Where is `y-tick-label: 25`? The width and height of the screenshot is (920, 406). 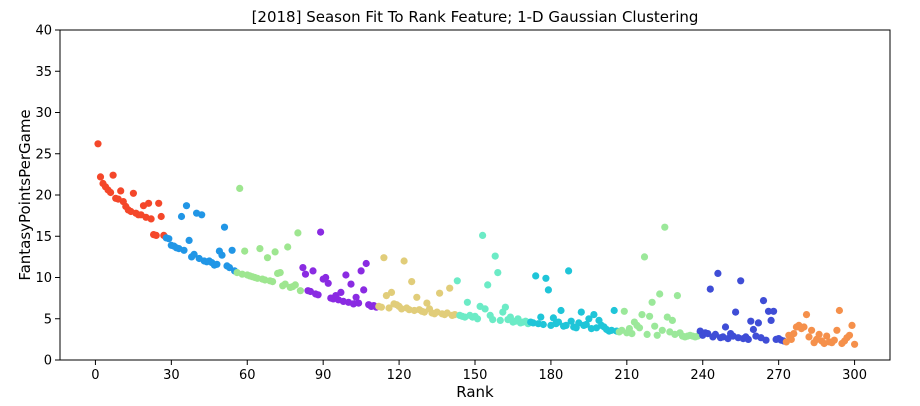
y-tick-label: 25 is located at coordinates (43, 154).